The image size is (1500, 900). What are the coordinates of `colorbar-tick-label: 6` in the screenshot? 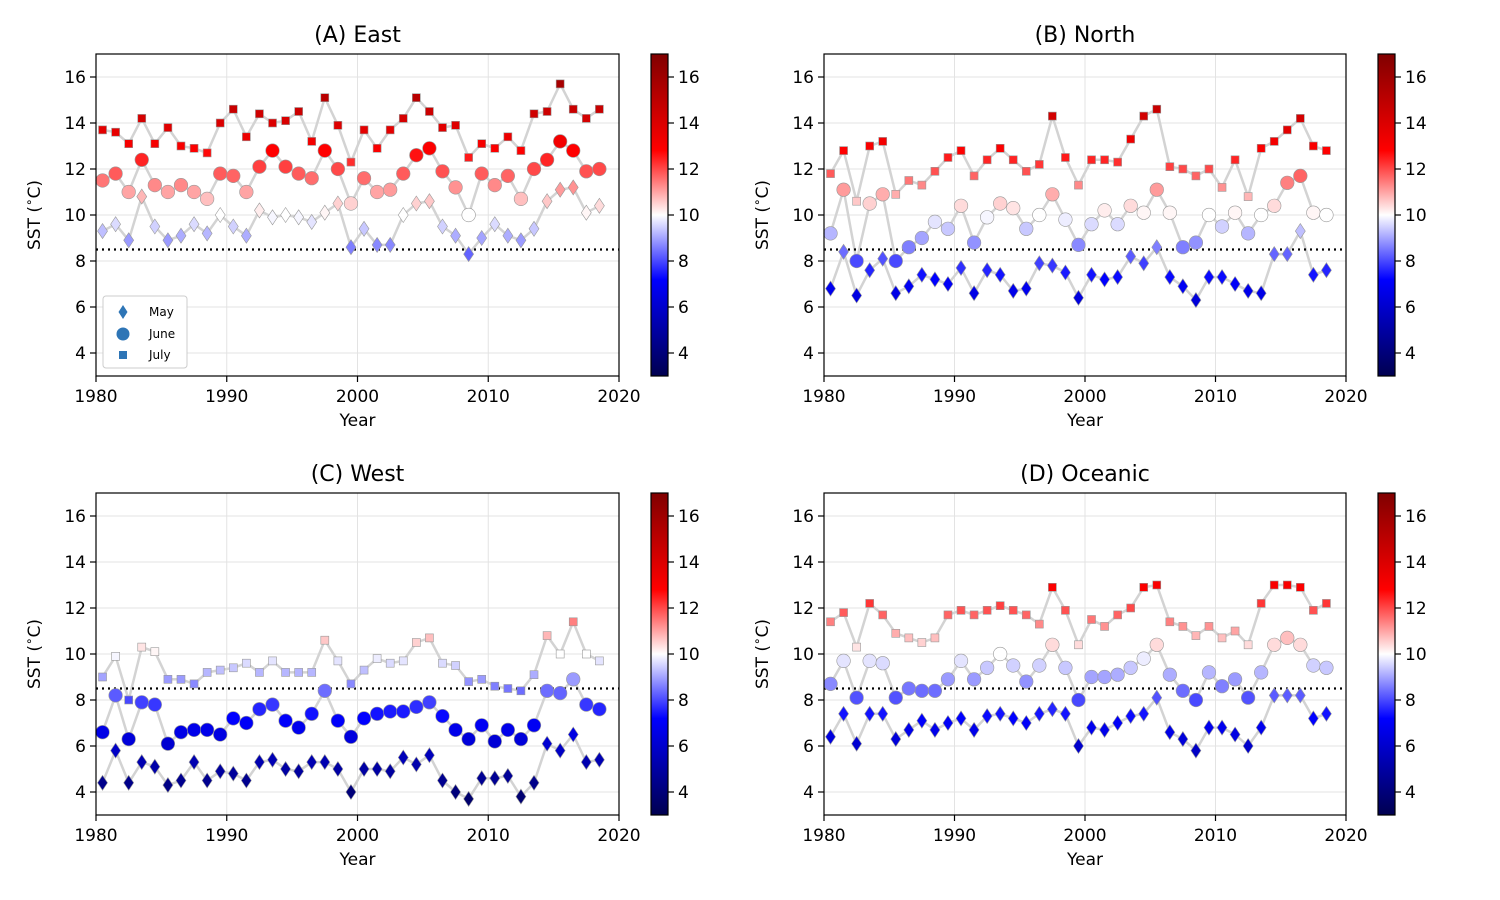 It's located at (1410, 308).